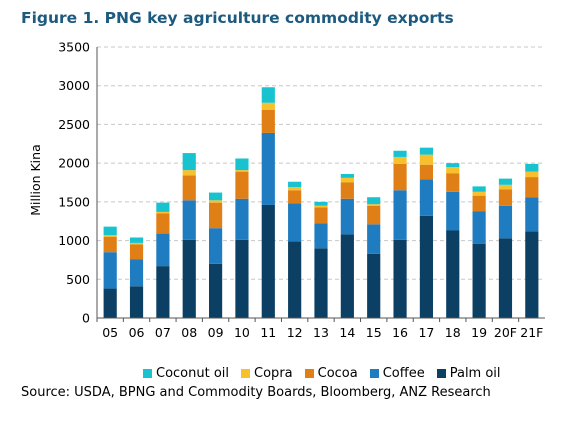 This screenshot has width=580, height=426. I want to click on y-axis-title: Million Kina, so click(35, 179).